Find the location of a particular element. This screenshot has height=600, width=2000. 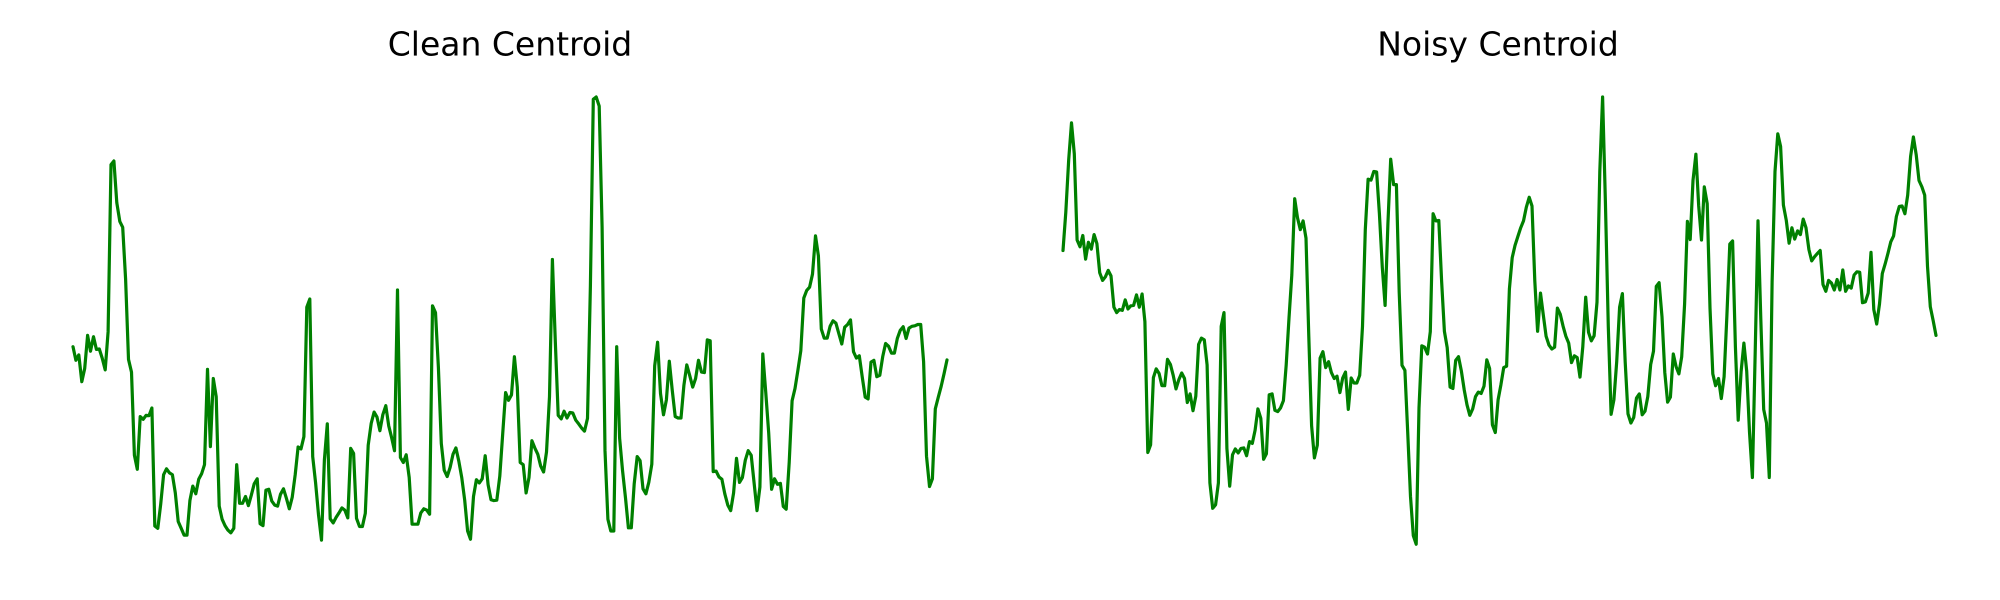

chart-title-noisy-centroid: Noisy Centroid is located at coordinates (1498, 44).